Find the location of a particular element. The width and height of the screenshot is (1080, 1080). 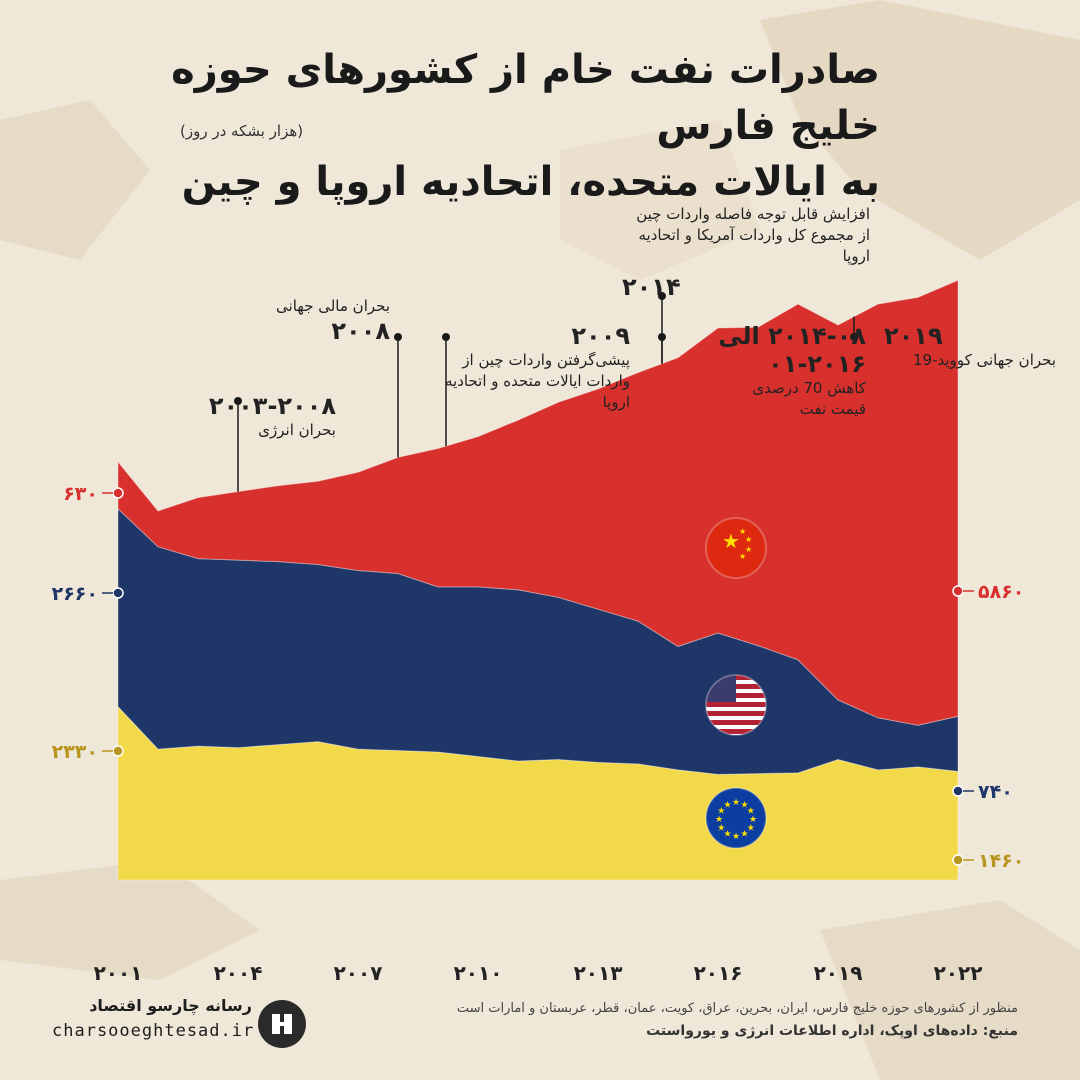

right-value-label: ۵۸۶۰ is located at coordinates (1001, 592).